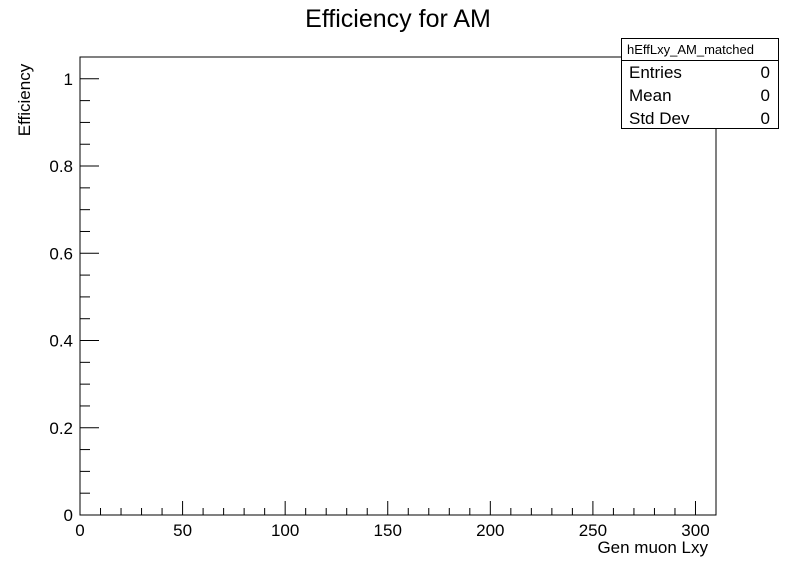 The height and width of the screenshot is (572, 796). Describe the element at coordinates (700, 95) in the screenshot. I see `stats-row-mean: Mean 0` at that location.